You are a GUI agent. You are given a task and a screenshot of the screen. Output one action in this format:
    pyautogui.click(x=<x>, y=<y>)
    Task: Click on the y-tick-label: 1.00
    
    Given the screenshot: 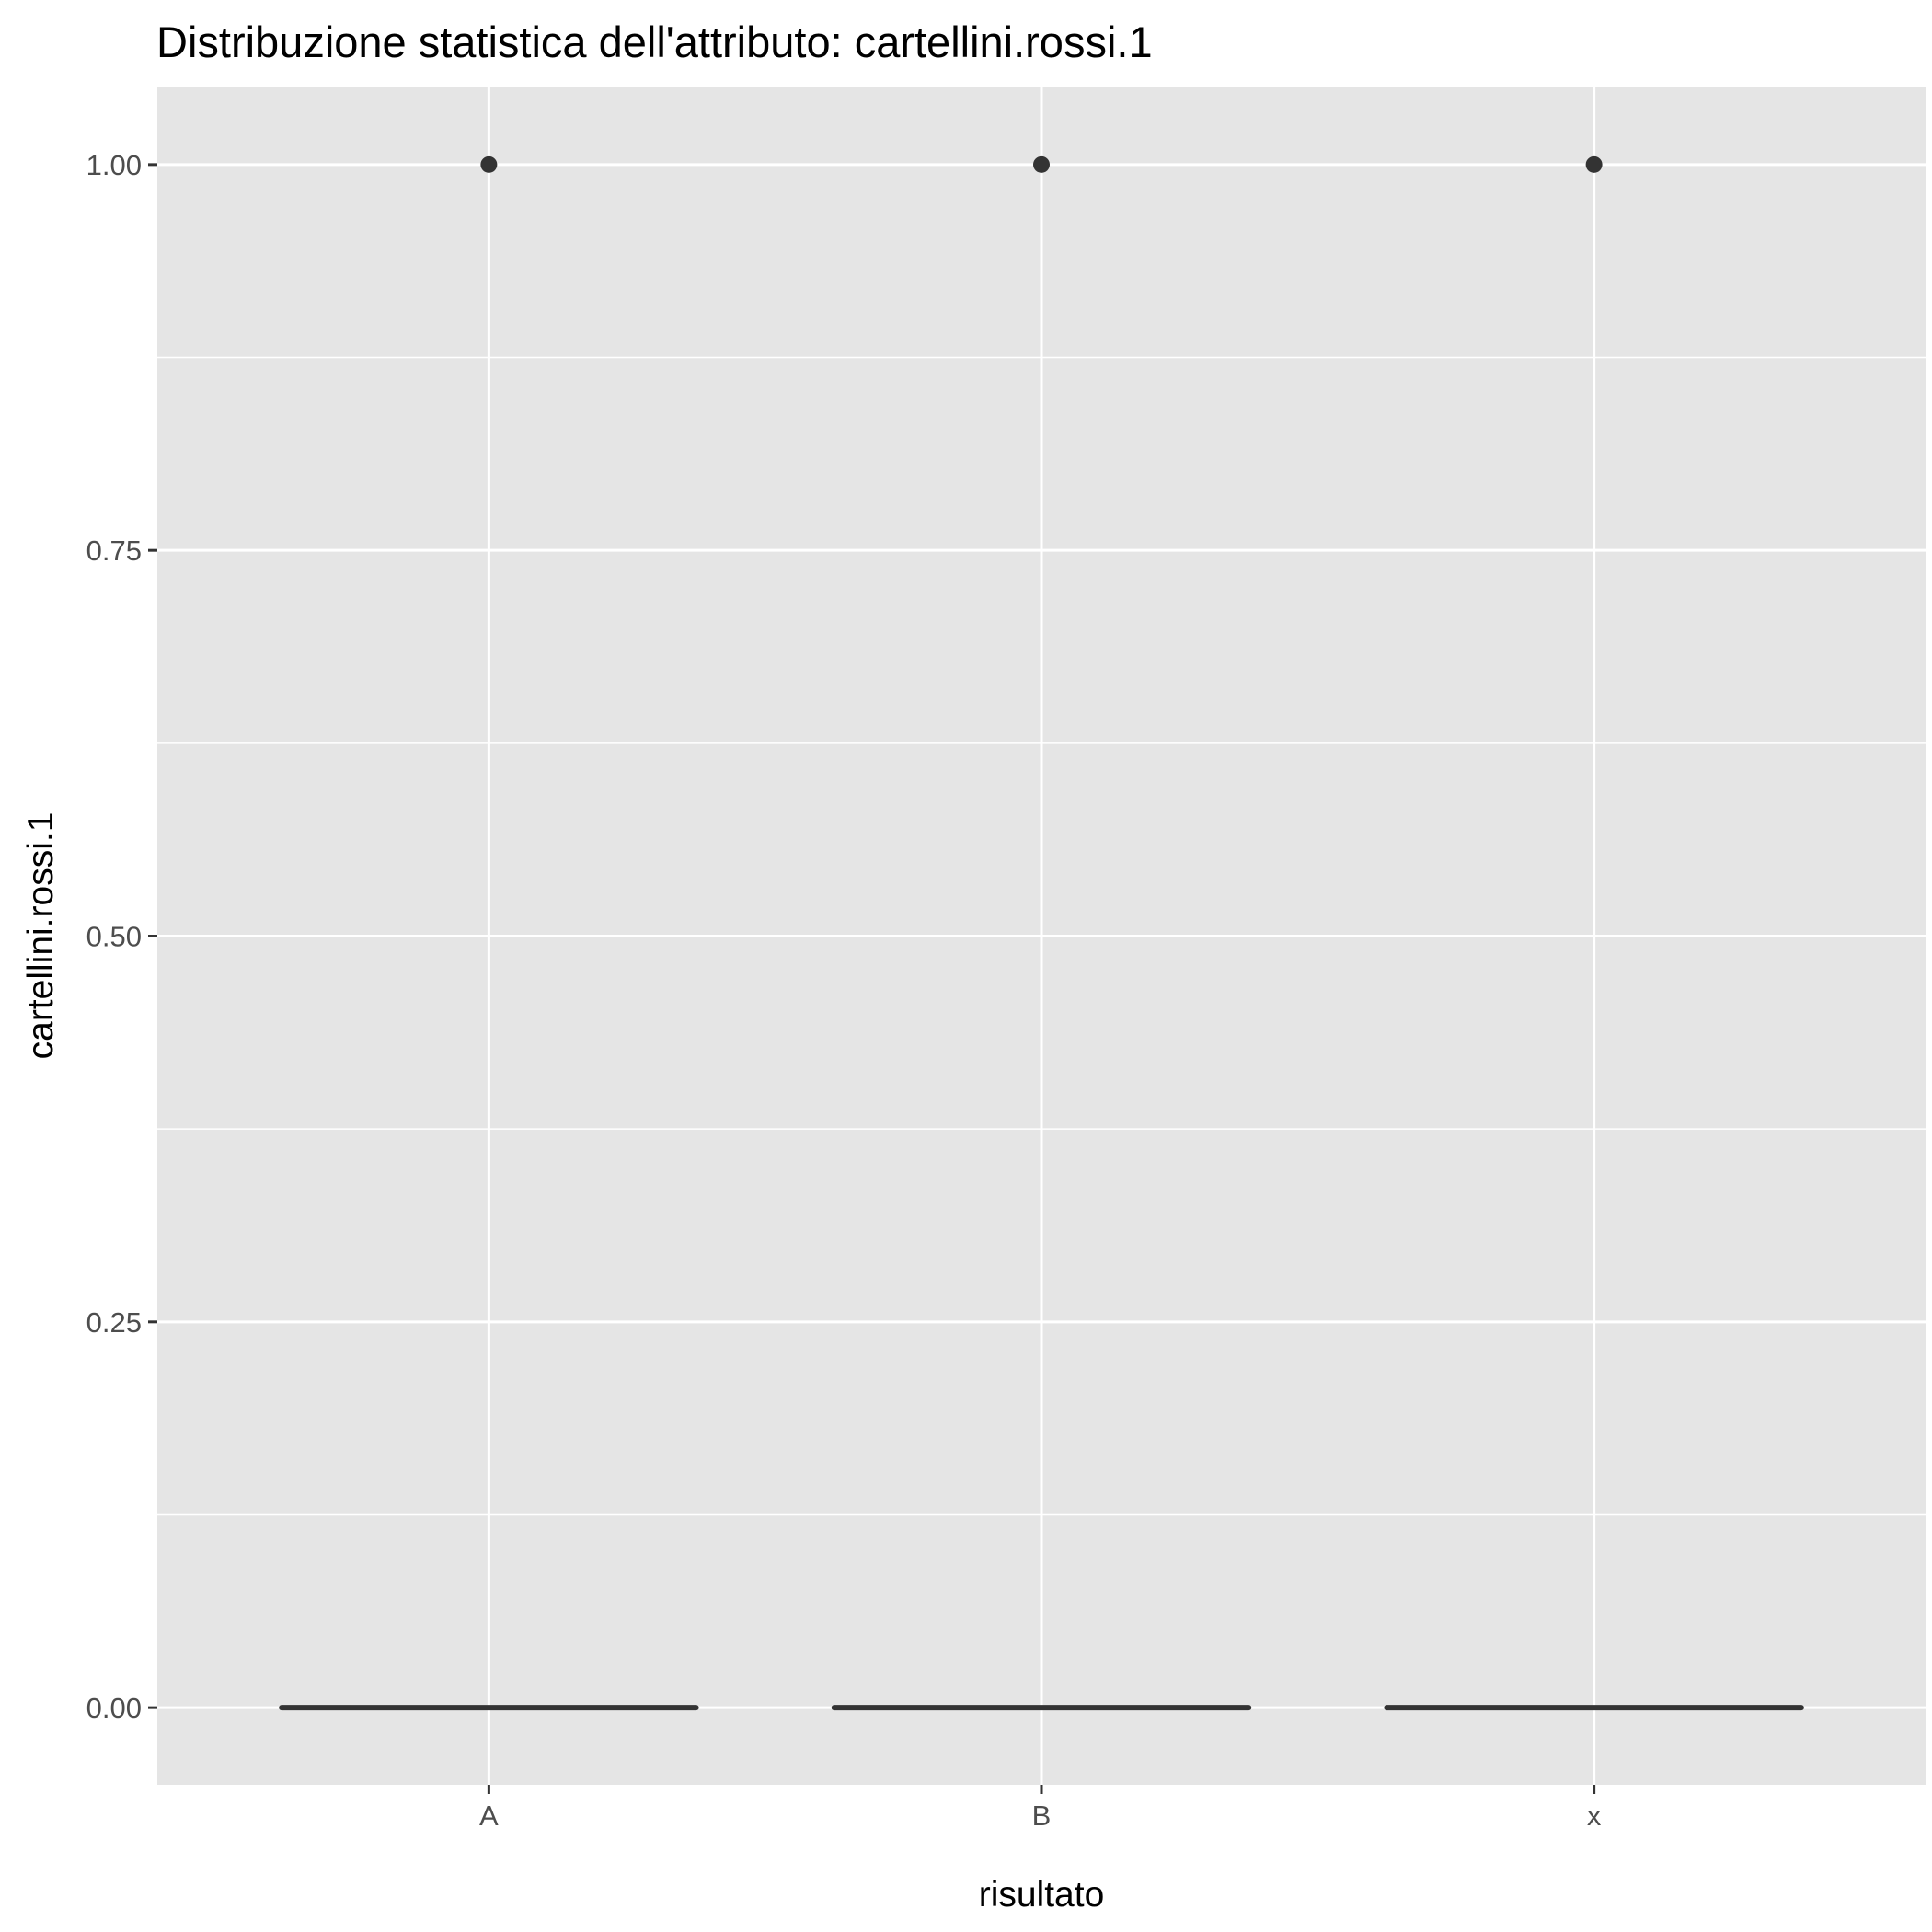 What is the action you would take?
    pyautogui.click(x=114, y=165)
    